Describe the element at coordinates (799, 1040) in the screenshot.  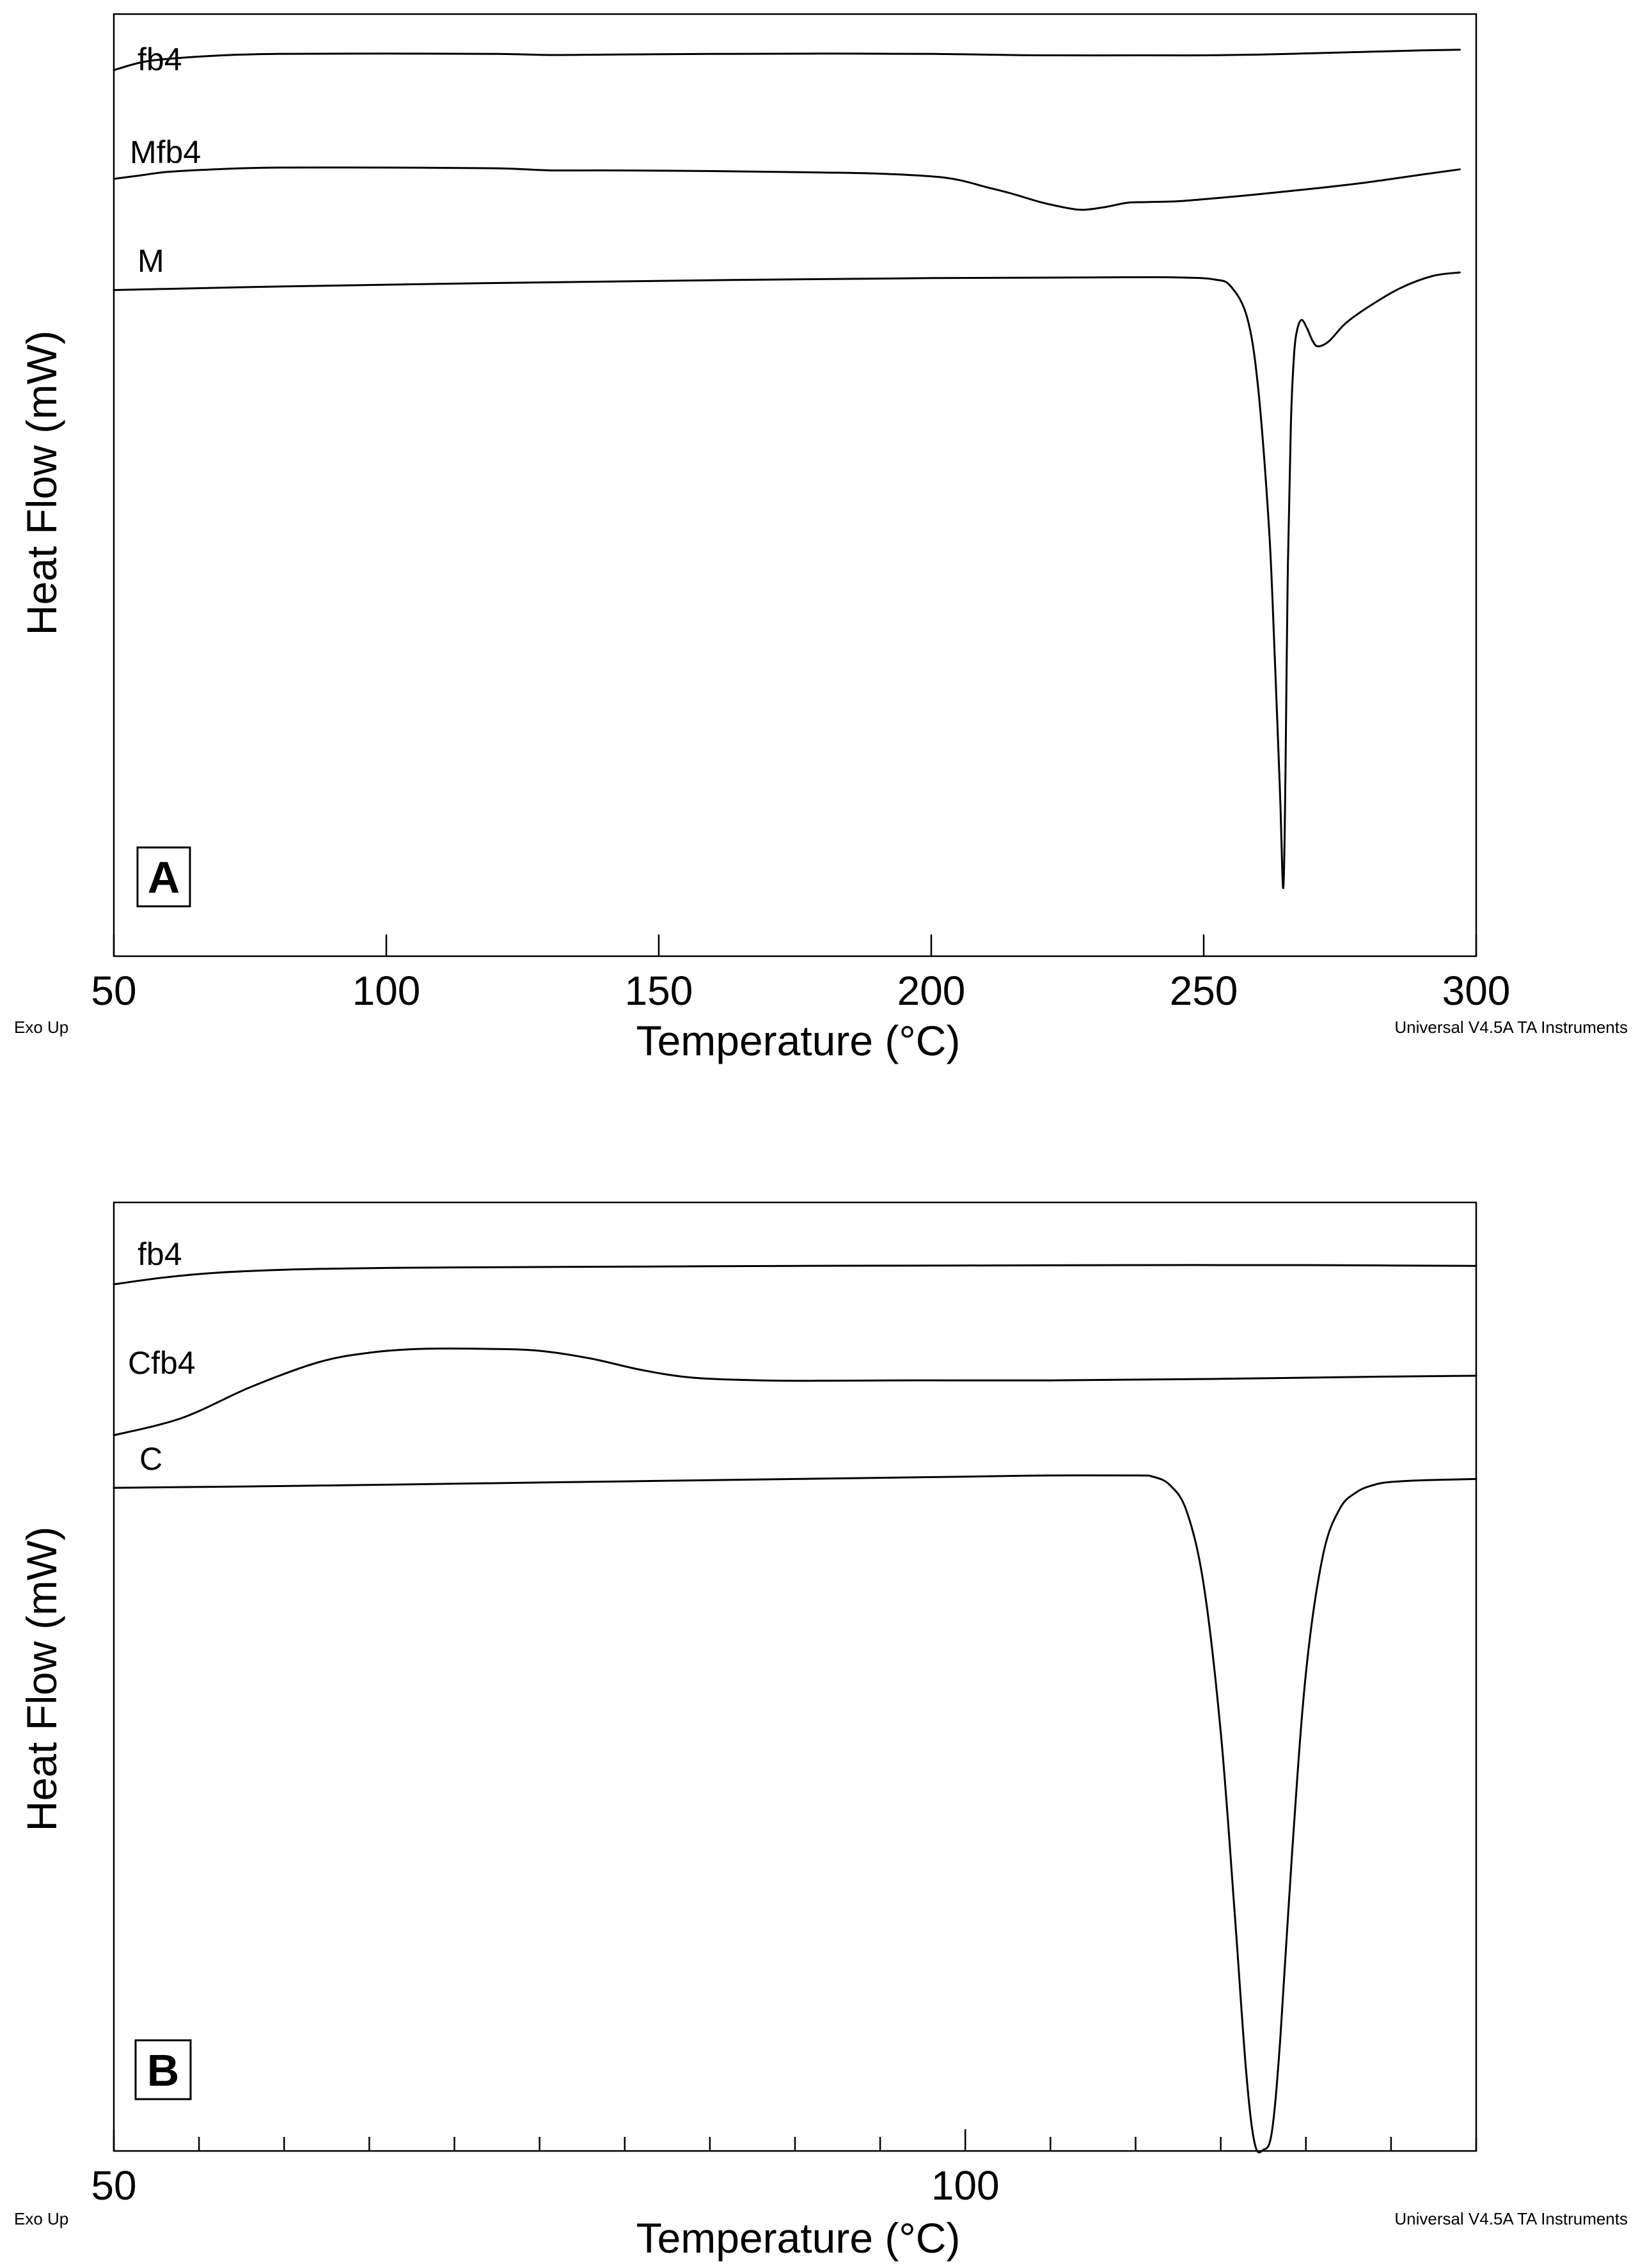
I see `x-axis-label-a: Temperature (°C)` at that location.